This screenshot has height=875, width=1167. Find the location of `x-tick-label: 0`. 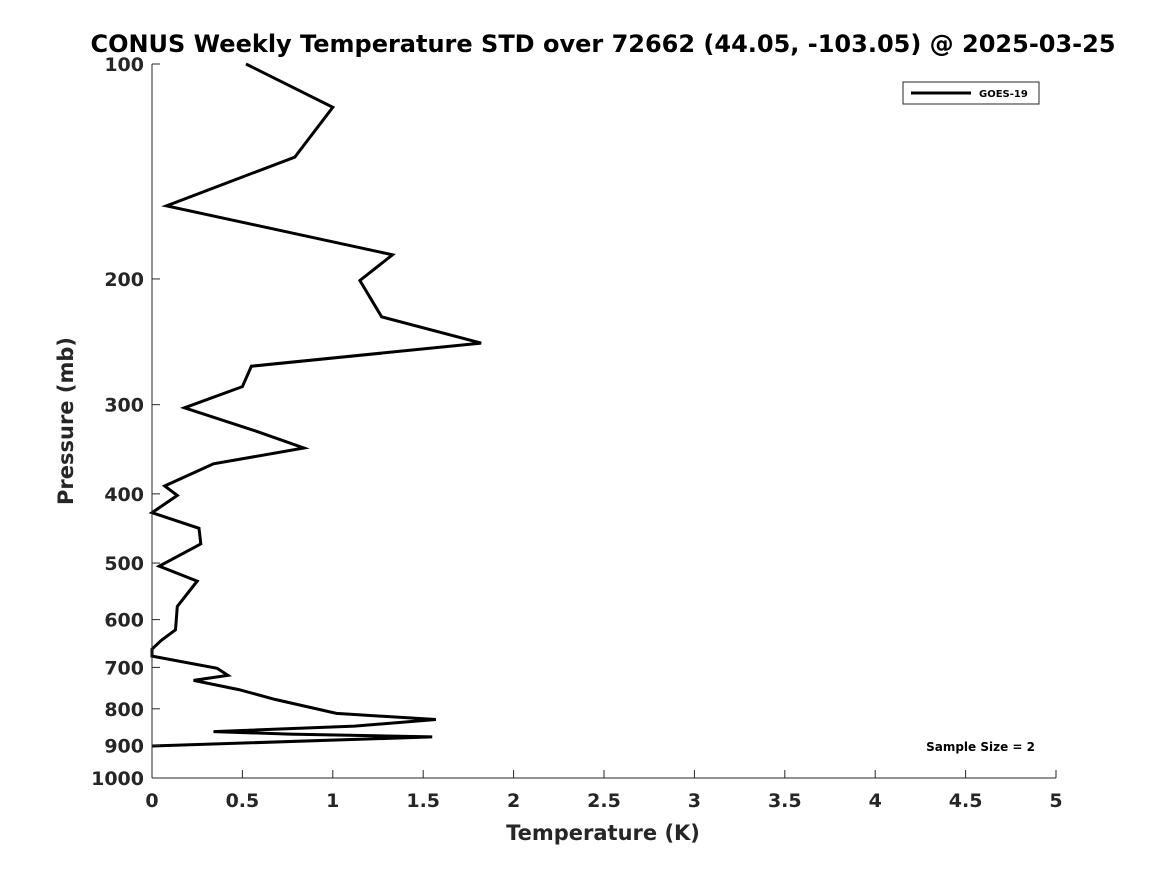

x-tick-label: 0 is located at coordinates (151, 801).